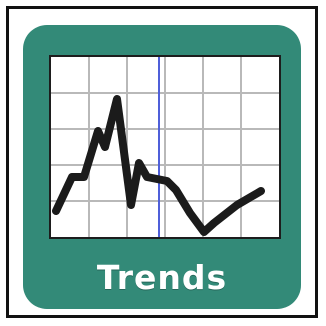 This screenshot has width=326, height=326. What do you see at coordinates (162, 277) in the screenshot?
I see `tile-label: Trends` at bounding box center [162, 277].